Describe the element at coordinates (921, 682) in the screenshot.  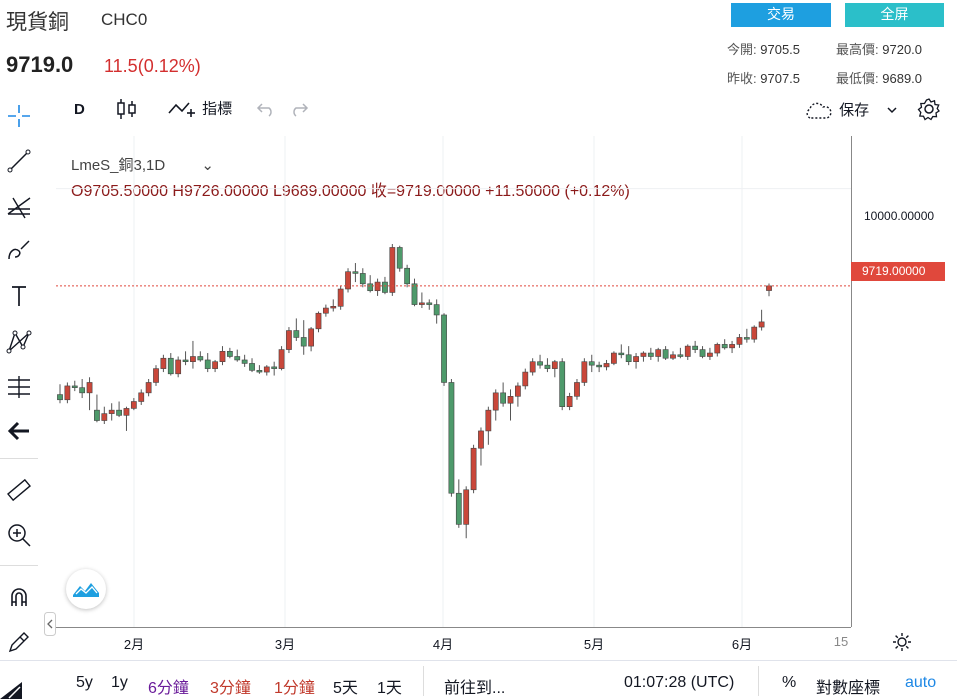
I see `auto-scale-toggle: auto` at that location.